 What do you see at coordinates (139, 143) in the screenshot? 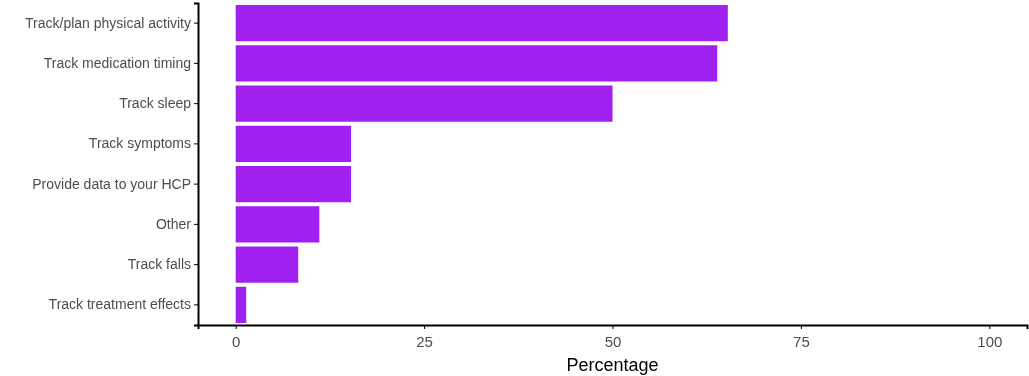
I see `y-tick-label: Track symptoms` at bounding box center [139, 143].